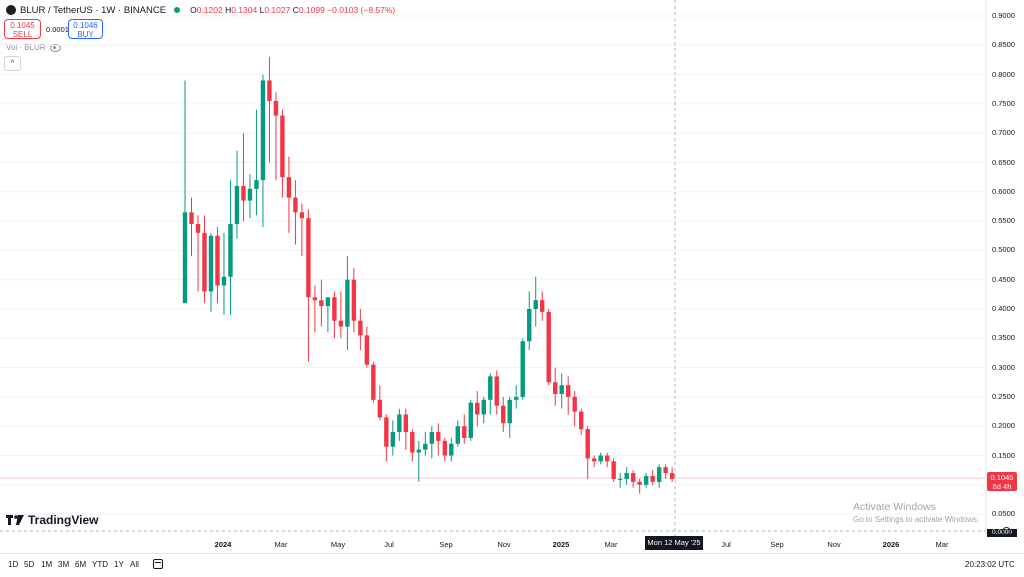 The width and height of the screenshot is (1024, 577). What do you see at coordinates (85, 34) in the screenshot?
I see `buy-label: BUY` at bounding box center [85, 34].